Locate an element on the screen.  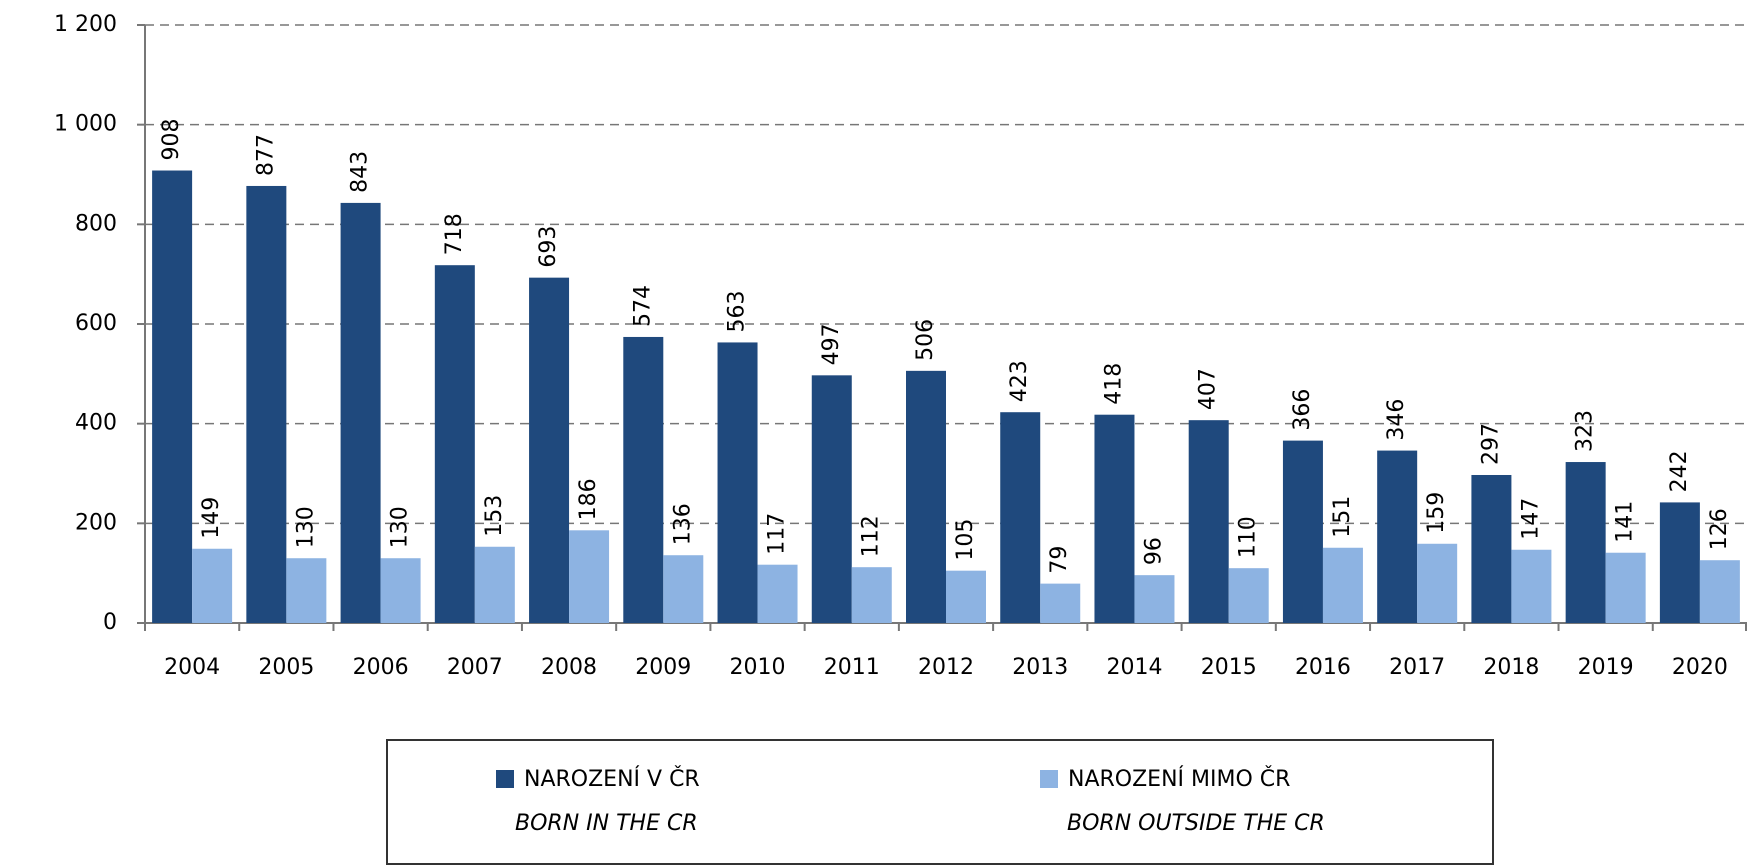
data-label: 147 is located at coordinates (1530, 519).